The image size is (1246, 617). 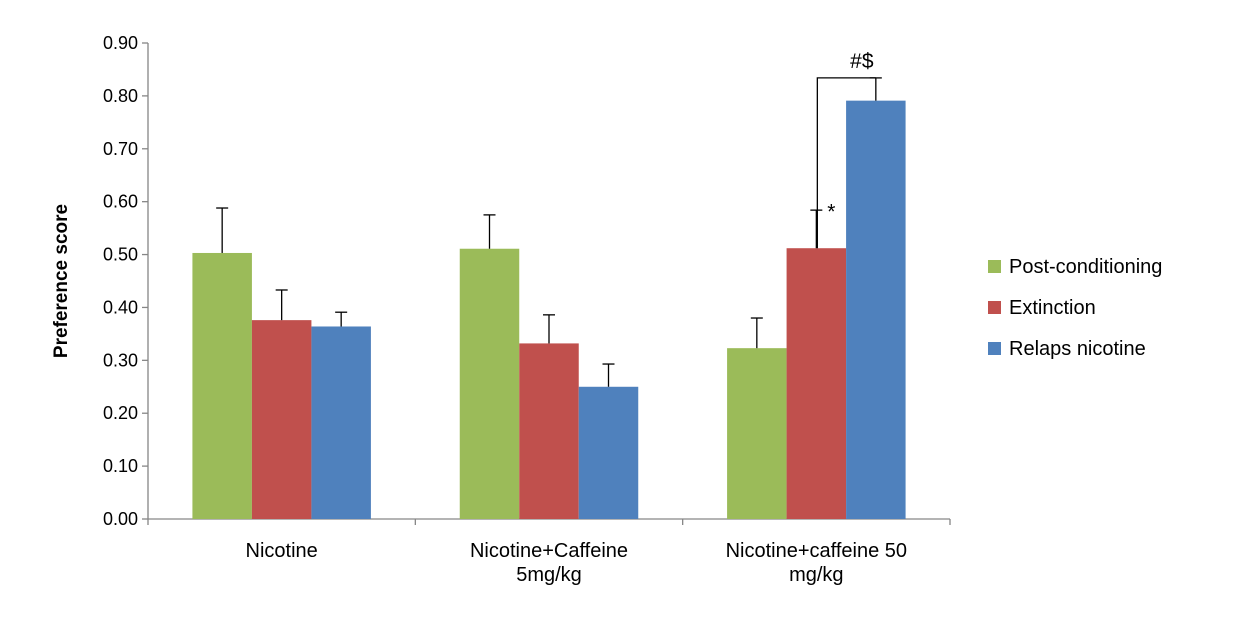 What do you see at coordinates (282, 551) in the screenshot?
I see `x-category-label: Nicotine` at bounding box center [282, 551].